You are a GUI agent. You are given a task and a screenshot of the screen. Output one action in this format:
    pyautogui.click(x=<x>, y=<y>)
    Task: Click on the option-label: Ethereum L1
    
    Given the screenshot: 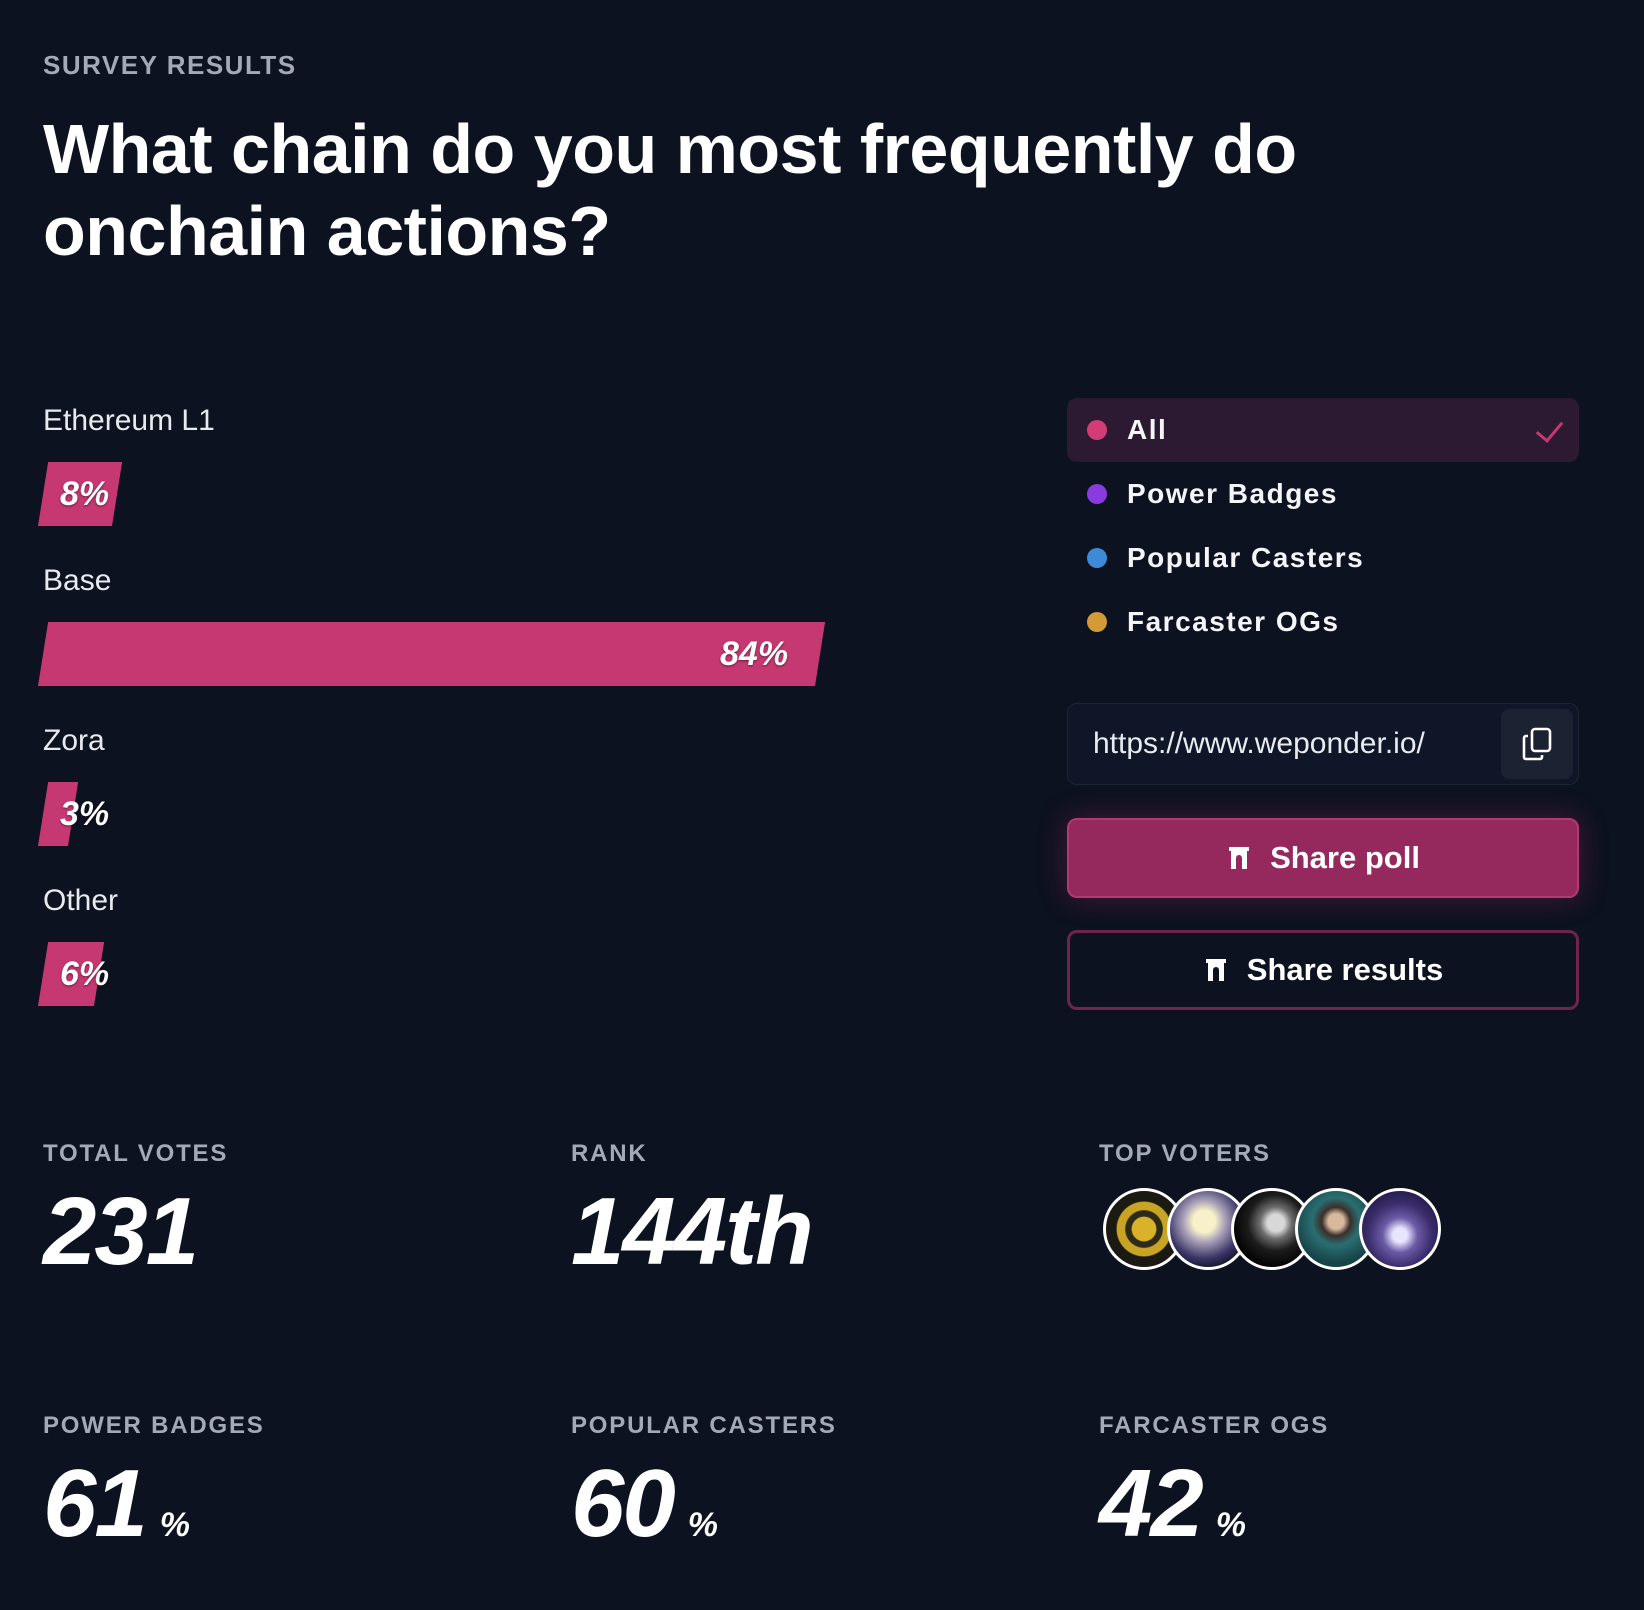 What is the action you would take?
    pyautogui.click(x=129, y=420)
    